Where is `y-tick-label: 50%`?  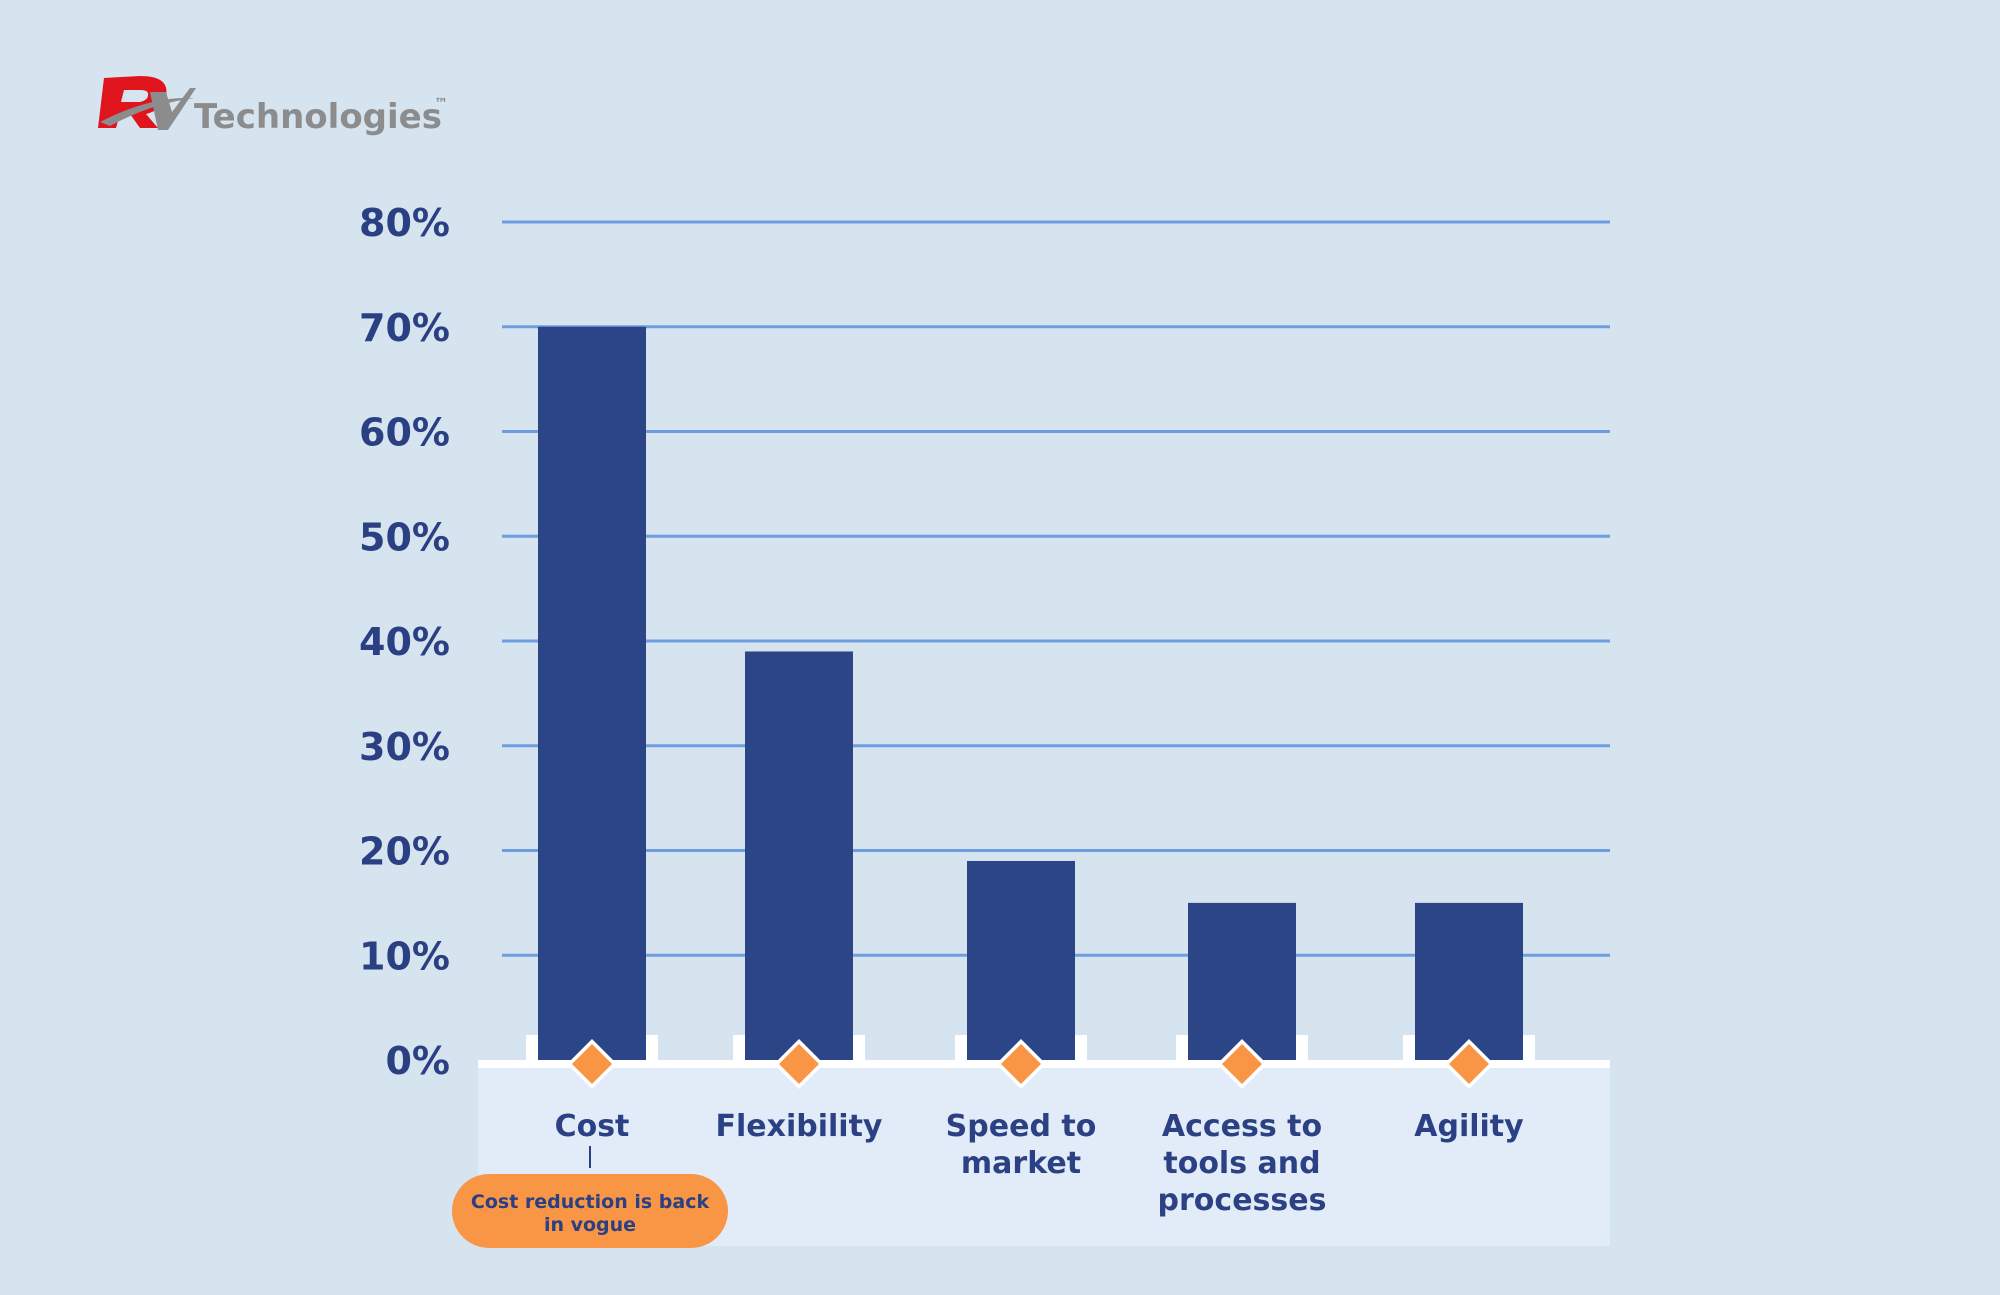
y-tick-label: 50% is located at coordinates (404, 537).